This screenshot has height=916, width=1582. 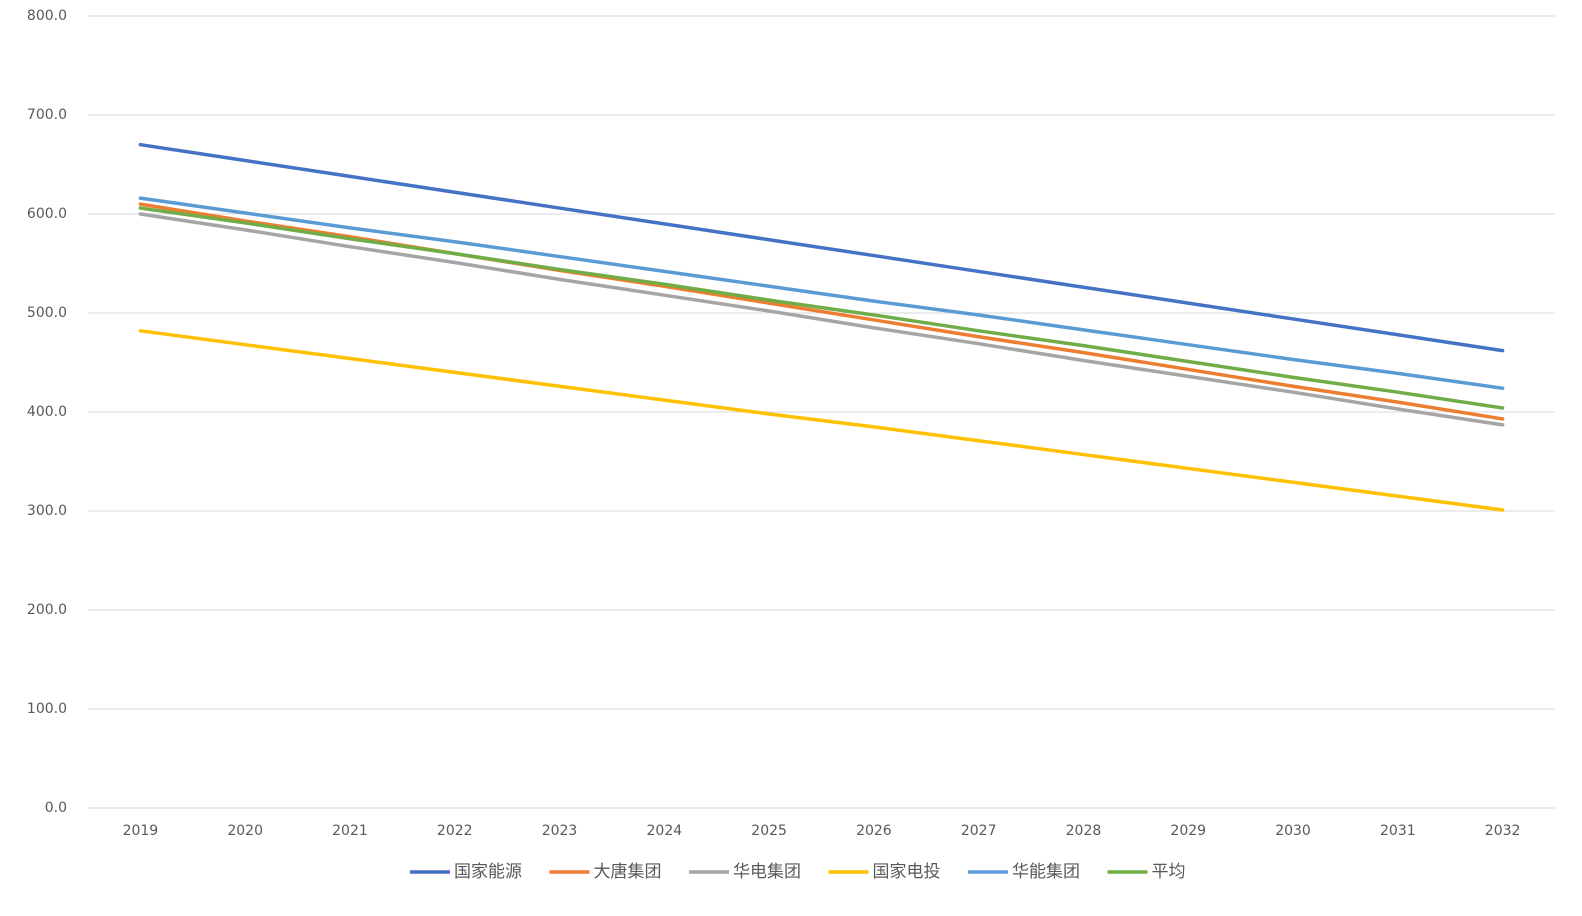 What do you see at coordinates (907, 872) in the screenshot?
I see `legend-label: 国家电投` at bounding box center [907, 872].